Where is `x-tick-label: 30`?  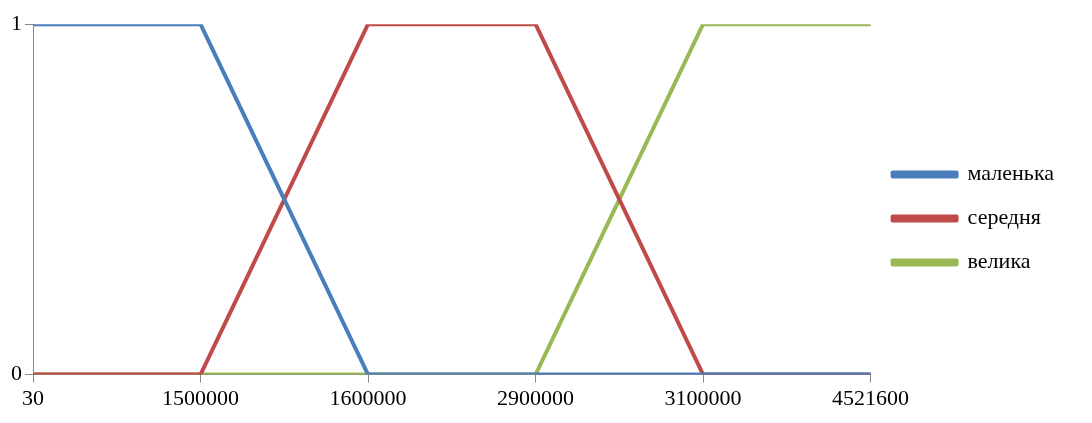
x-tick-label: 30 is located at coordinates (33, 397).